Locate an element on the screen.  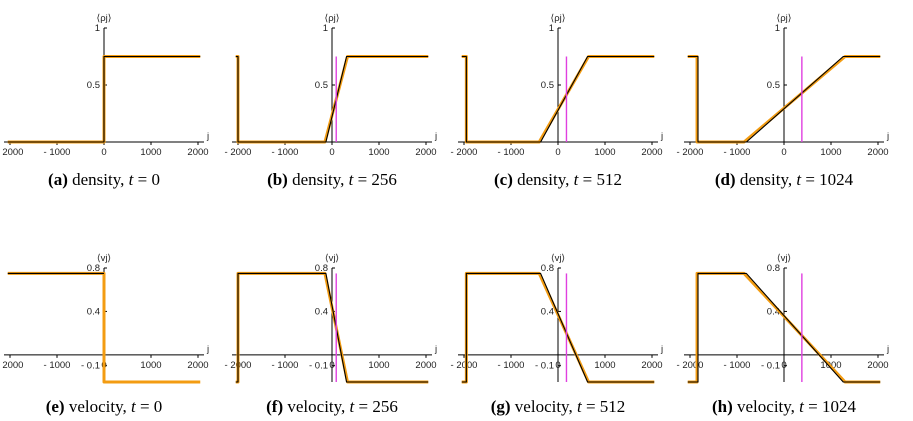
y-tick-label: 0.5 is located at coordinates (547, 85).